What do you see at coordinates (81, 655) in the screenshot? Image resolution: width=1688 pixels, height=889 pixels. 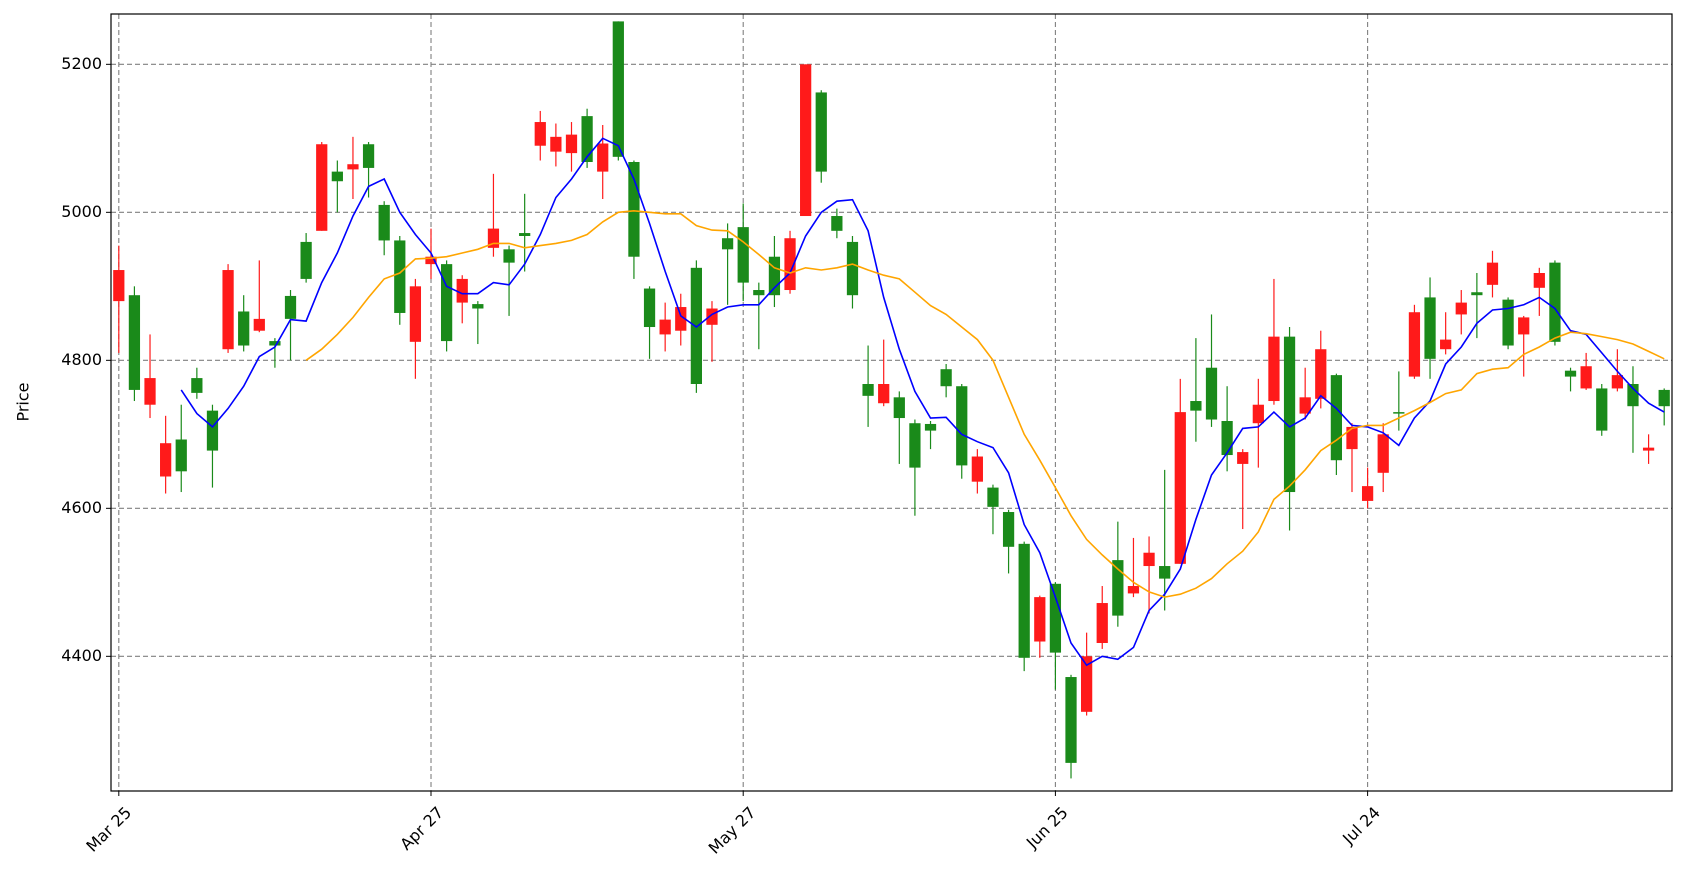 I see `y-tick-label: 4400` at bounding box center [81, 655].